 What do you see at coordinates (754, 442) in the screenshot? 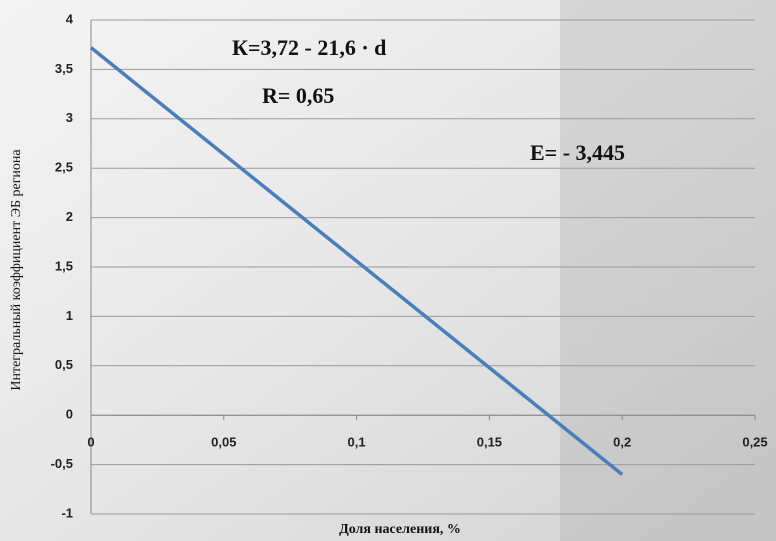
I see `x-tick-label: 0,25` at bounding box center [754, 442].